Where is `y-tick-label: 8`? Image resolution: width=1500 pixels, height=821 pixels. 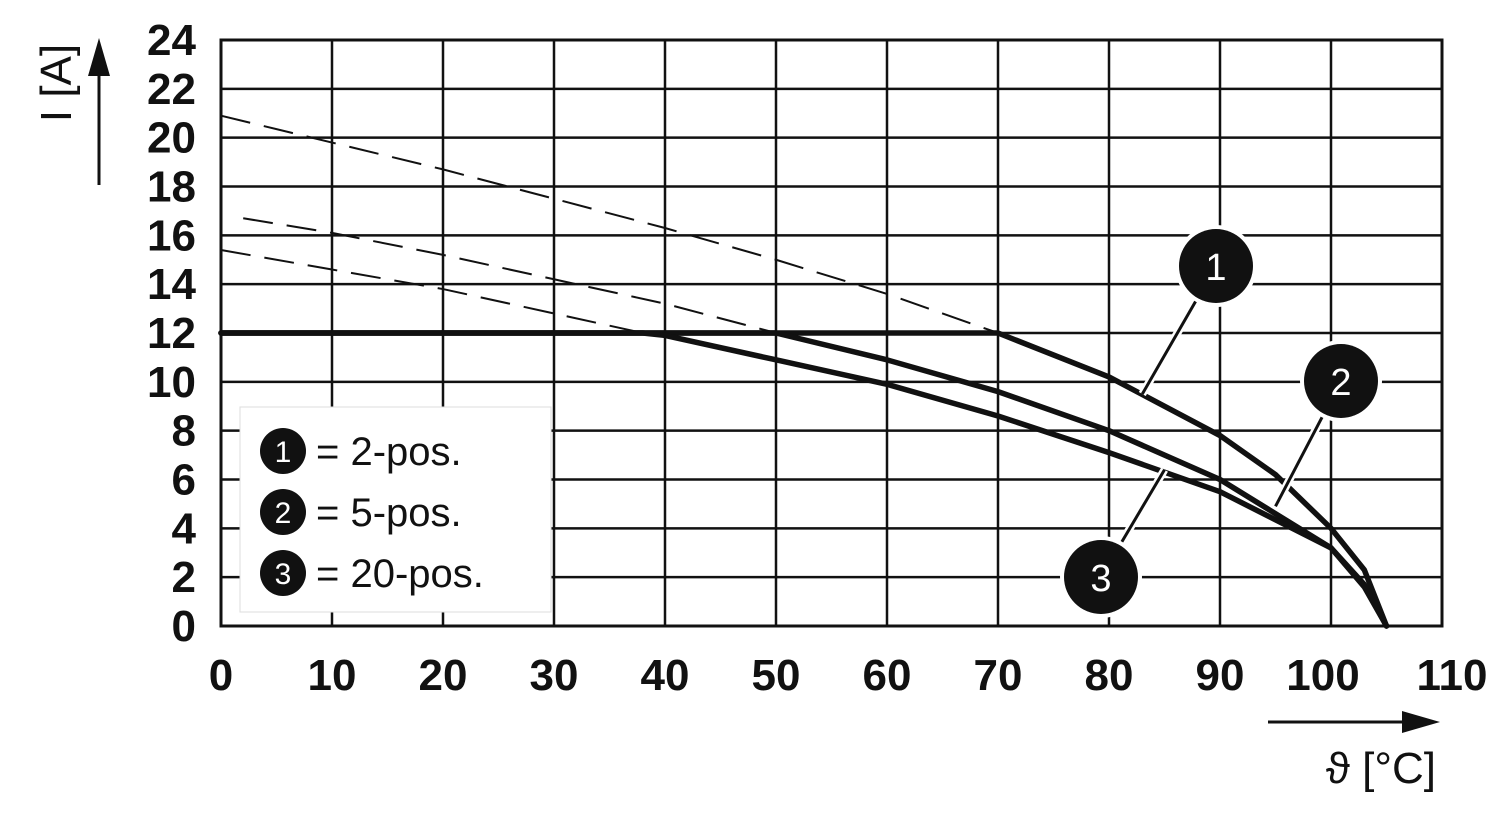 y-tick-label: 8 is located at coordinates (184, 431).